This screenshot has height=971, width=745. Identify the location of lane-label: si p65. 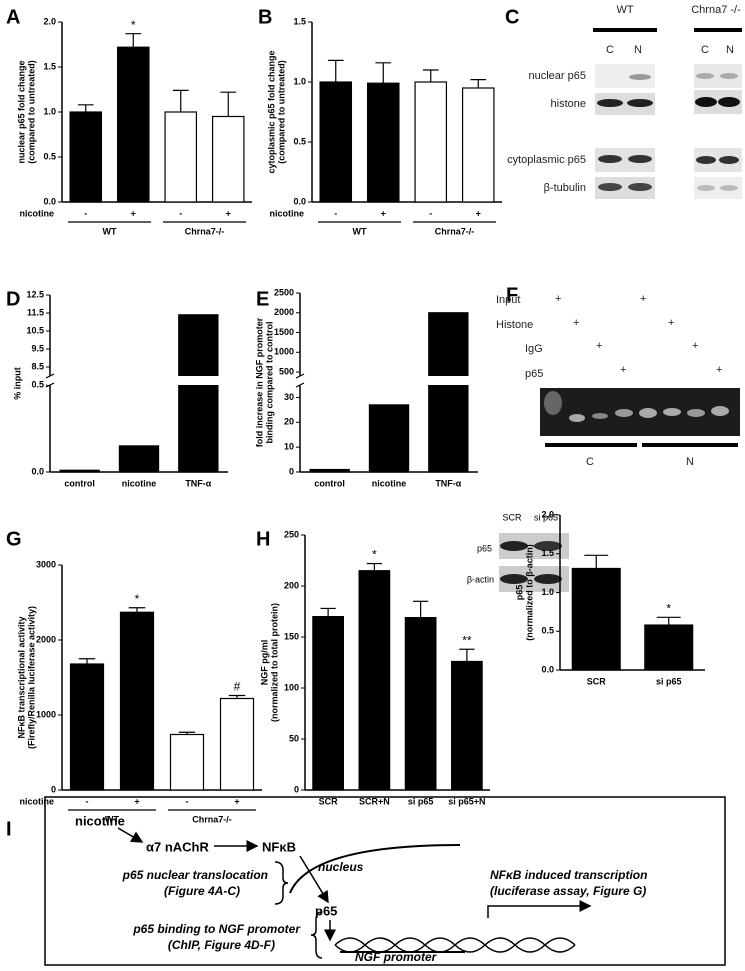
(546, 517).